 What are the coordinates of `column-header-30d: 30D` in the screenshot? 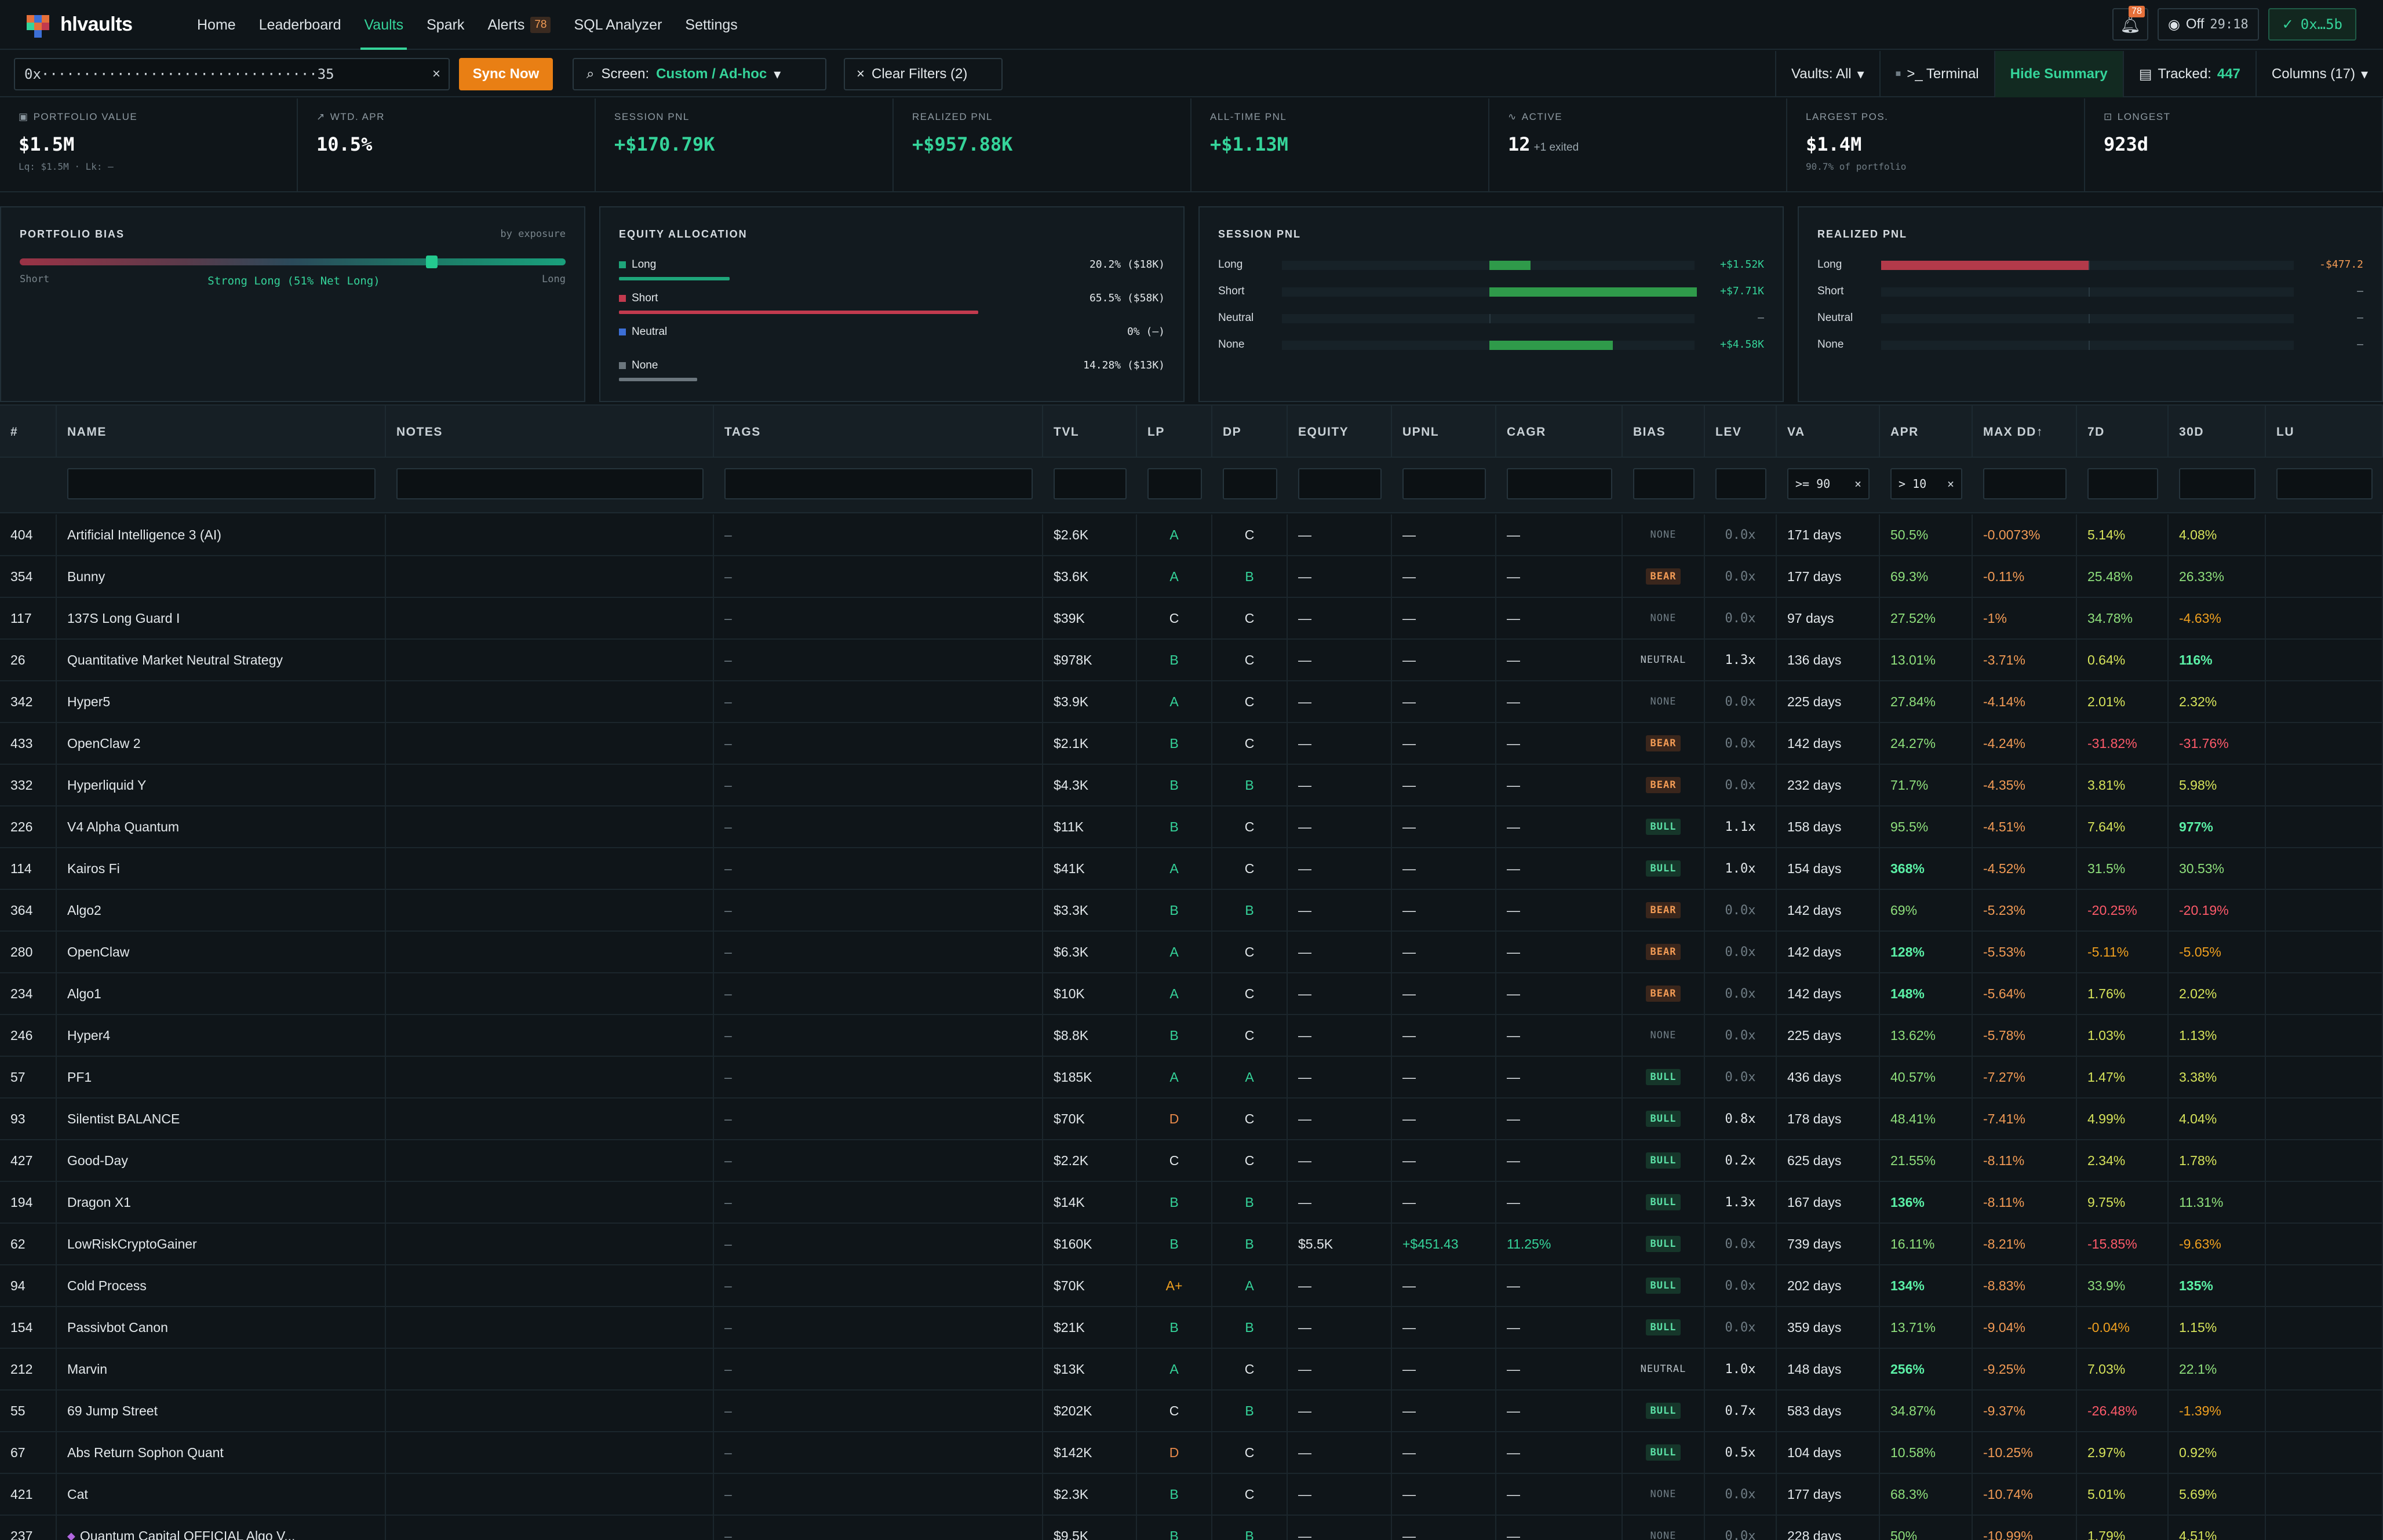 It's located at (2218, 433).